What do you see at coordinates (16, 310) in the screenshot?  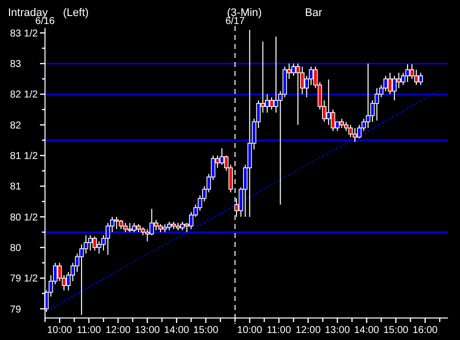 I see `y-tick-label: 79` at bounding box center [16, 310].